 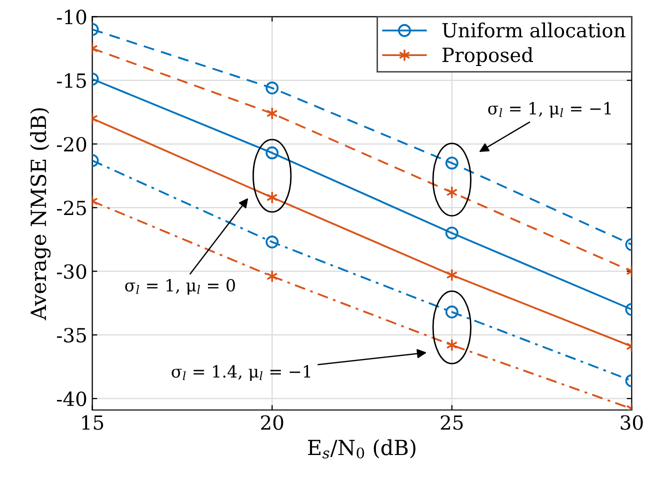 What do you see at coordinates (631, 422) in the screenshot?
I see `x-tick-label: 30` at bounding box center [631, 422].